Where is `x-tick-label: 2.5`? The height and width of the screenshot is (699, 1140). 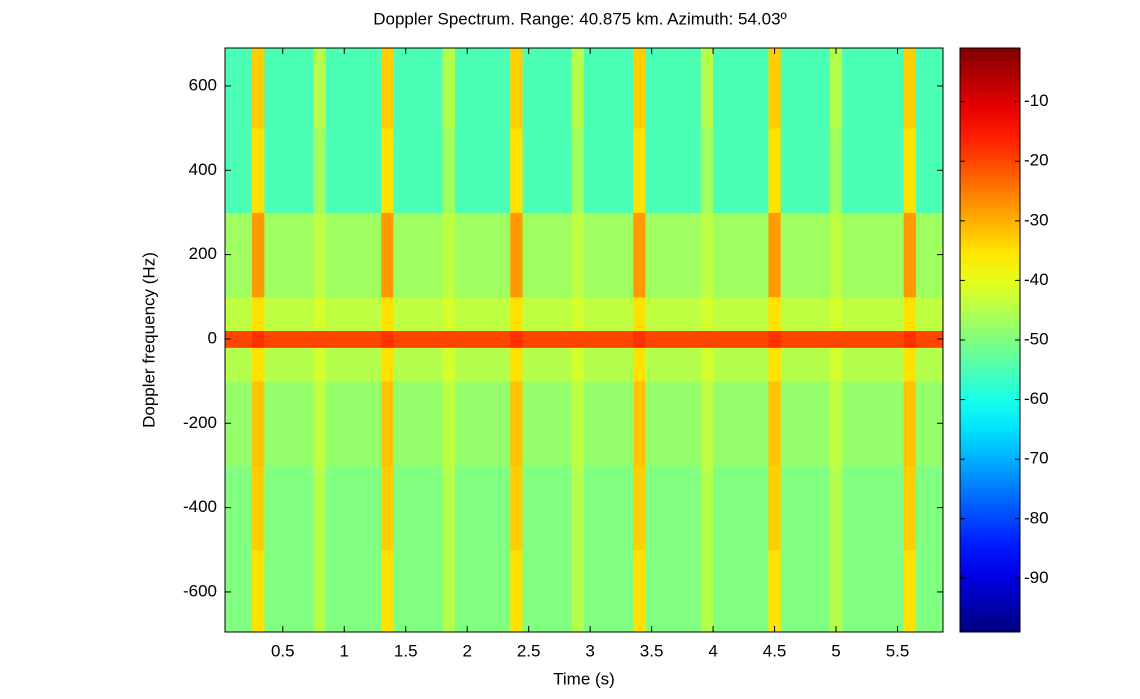 x-tick-label: 2.5 is located at coordinates (529, 650).